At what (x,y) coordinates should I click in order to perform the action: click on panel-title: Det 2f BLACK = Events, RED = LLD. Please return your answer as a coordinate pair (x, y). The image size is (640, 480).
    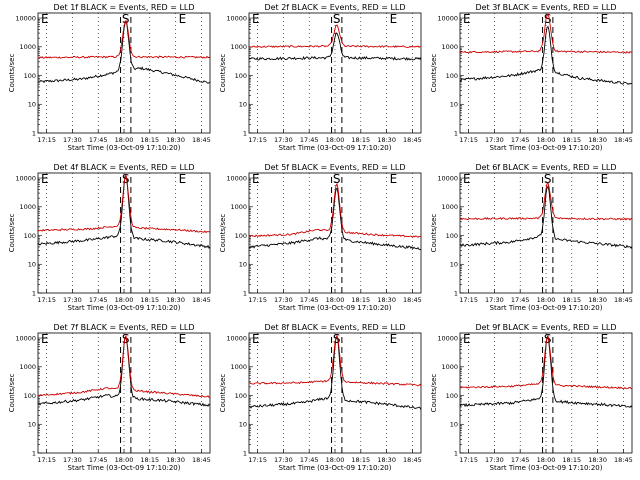
    Looking at the image, I should click on (334, 7).